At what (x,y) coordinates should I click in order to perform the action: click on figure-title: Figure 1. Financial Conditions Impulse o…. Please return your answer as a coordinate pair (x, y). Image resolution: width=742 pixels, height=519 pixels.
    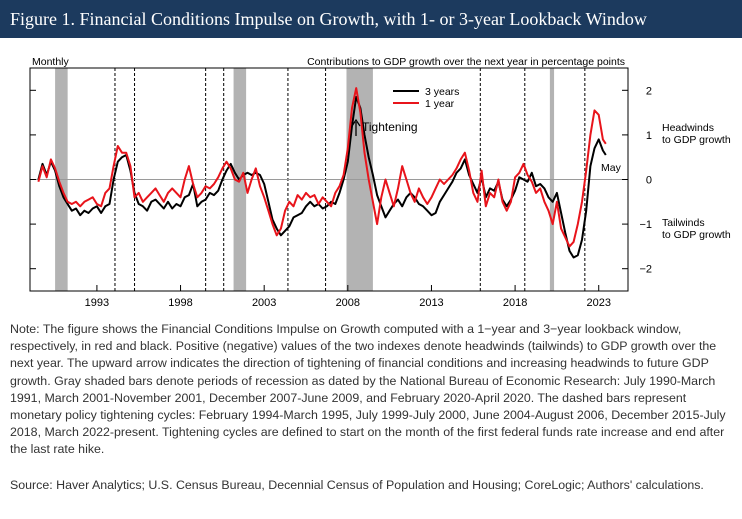
    Looking at the image, I should click on (328, 19).